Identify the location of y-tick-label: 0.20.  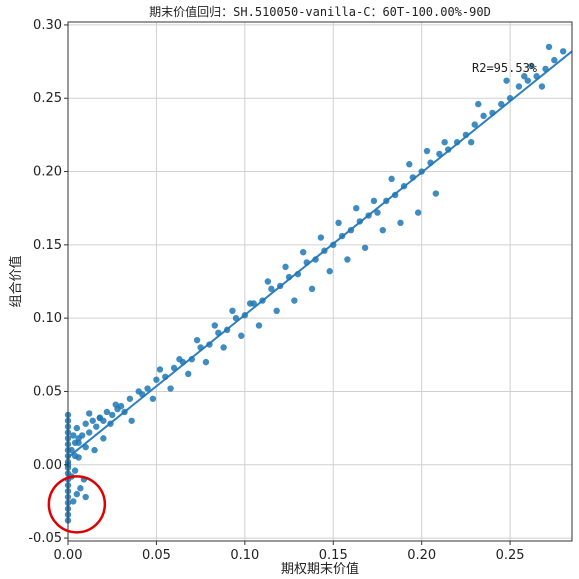
(47, 172).